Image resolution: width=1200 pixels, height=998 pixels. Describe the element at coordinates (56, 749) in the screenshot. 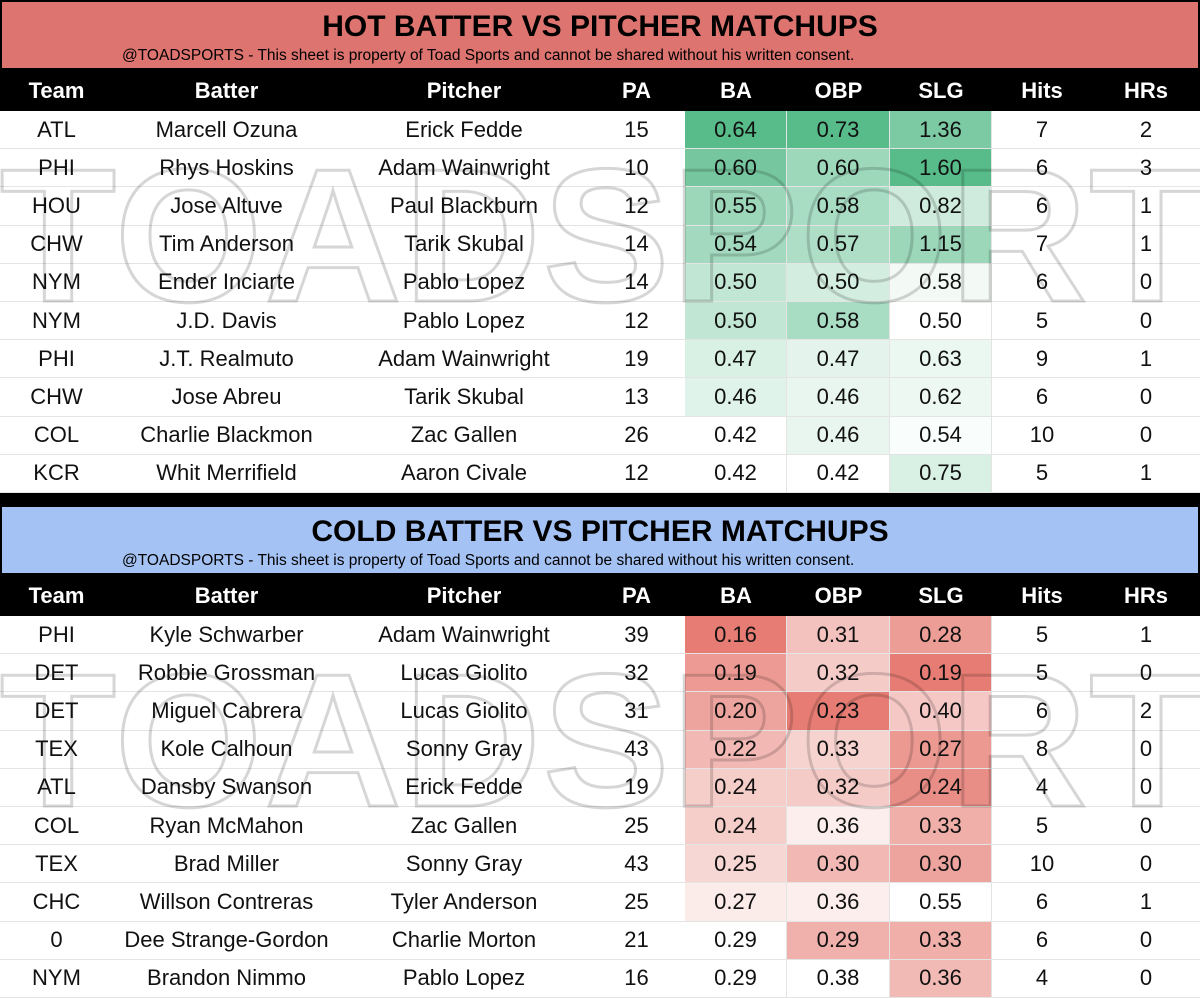

I see `table-cell: TEX` at that location.